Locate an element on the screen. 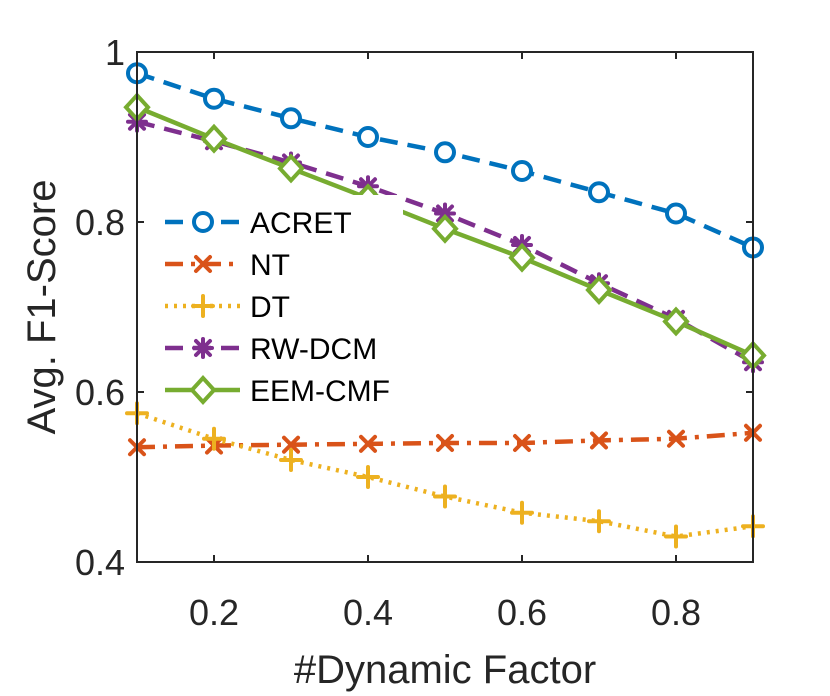 The width and height of the screenshot is (830, 696). legend-item: EEM-CMF is located at coordinates (277, 391).